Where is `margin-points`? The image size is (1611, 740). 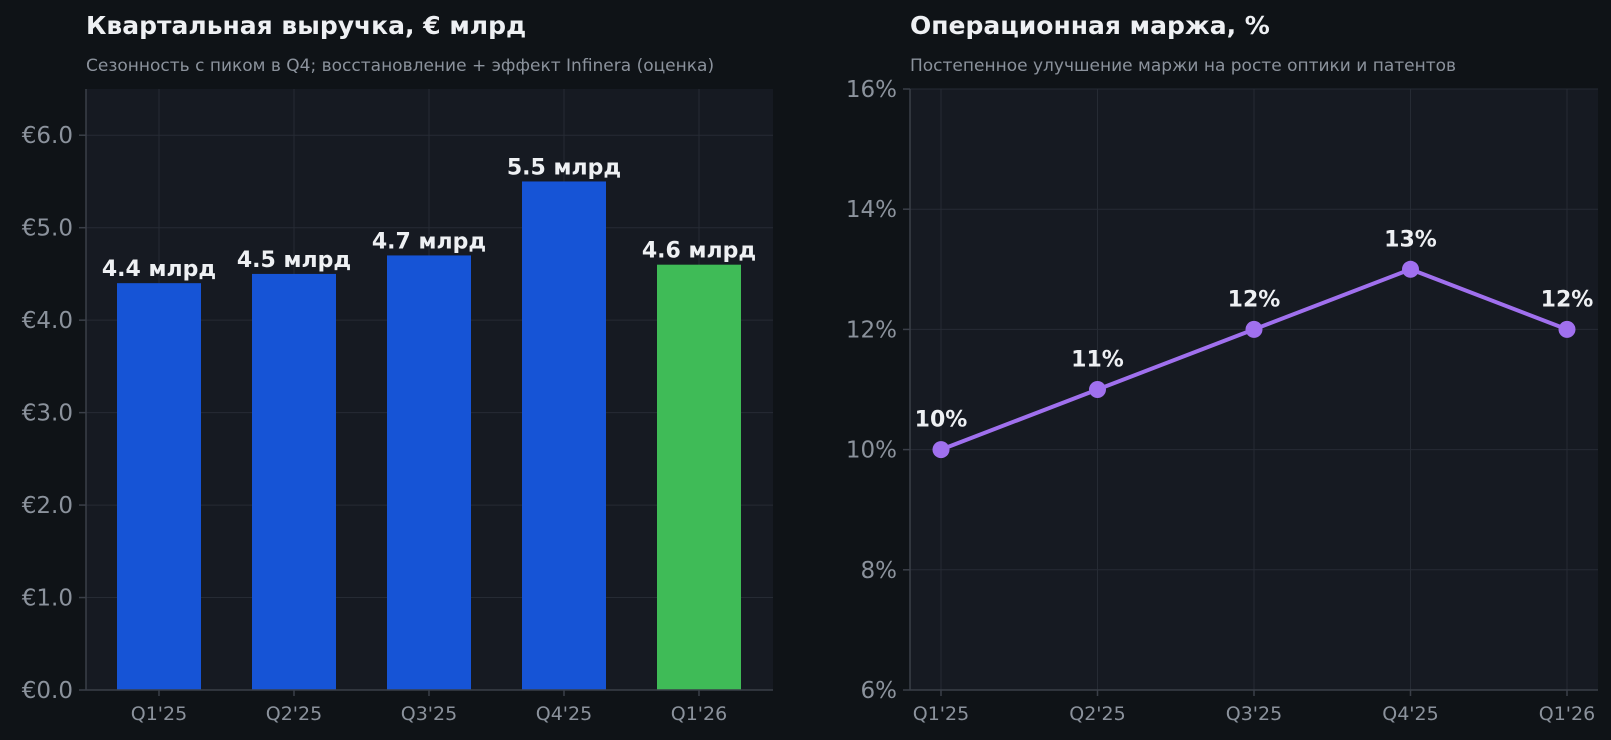 margin-points is located at coordinates (1254, 359).